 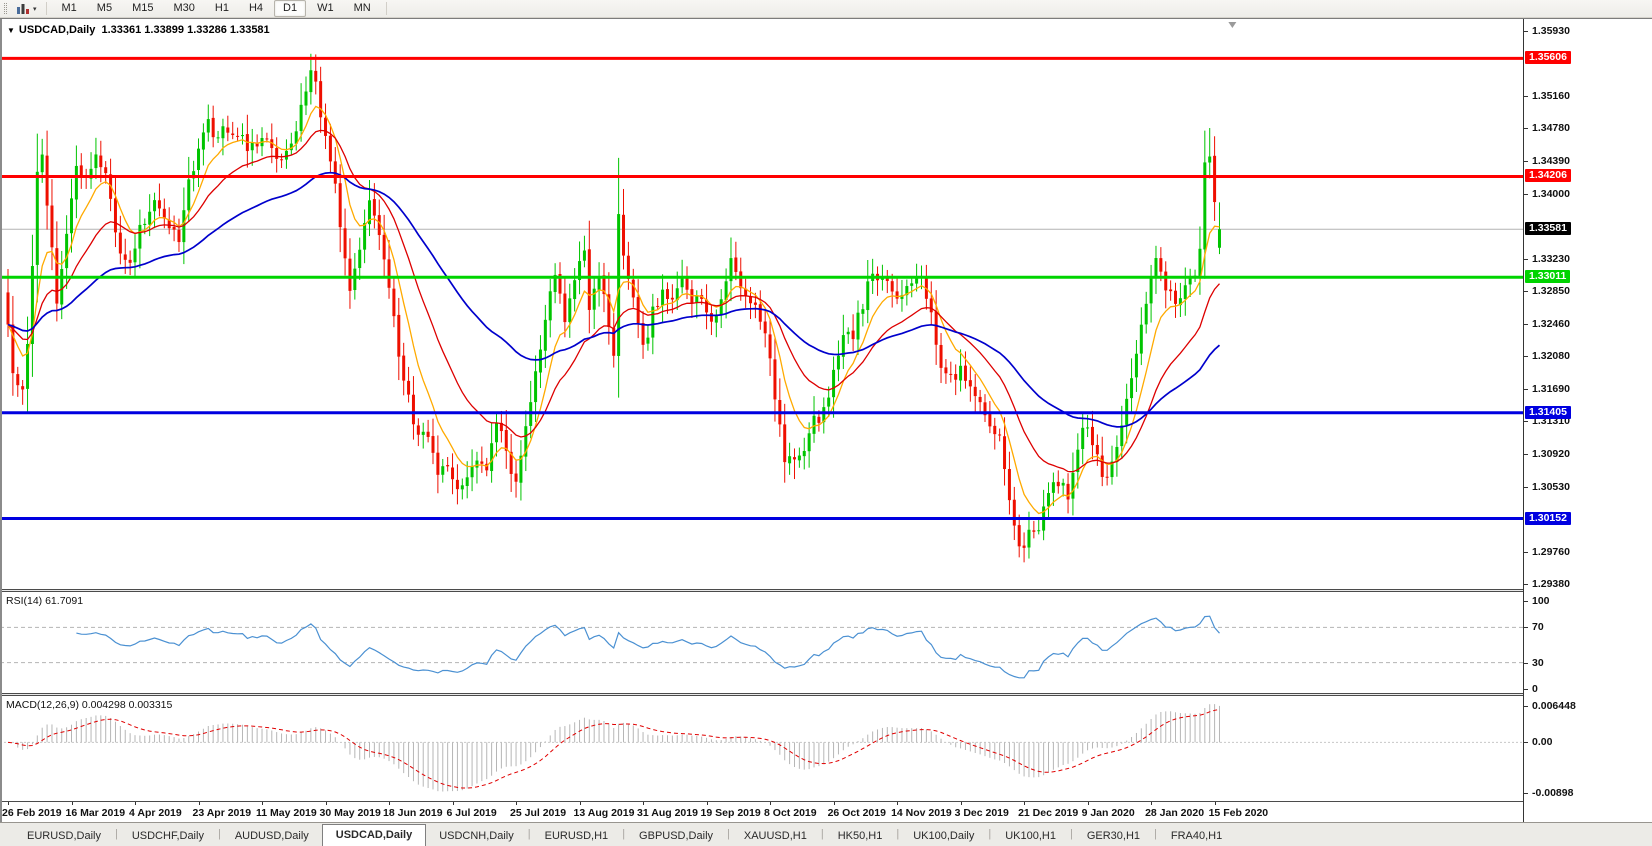 What do you see at coordinates (413, 813) in the screenshot?
I see `date-label: 18 Jun 2019` at bounding box center [413, 813].